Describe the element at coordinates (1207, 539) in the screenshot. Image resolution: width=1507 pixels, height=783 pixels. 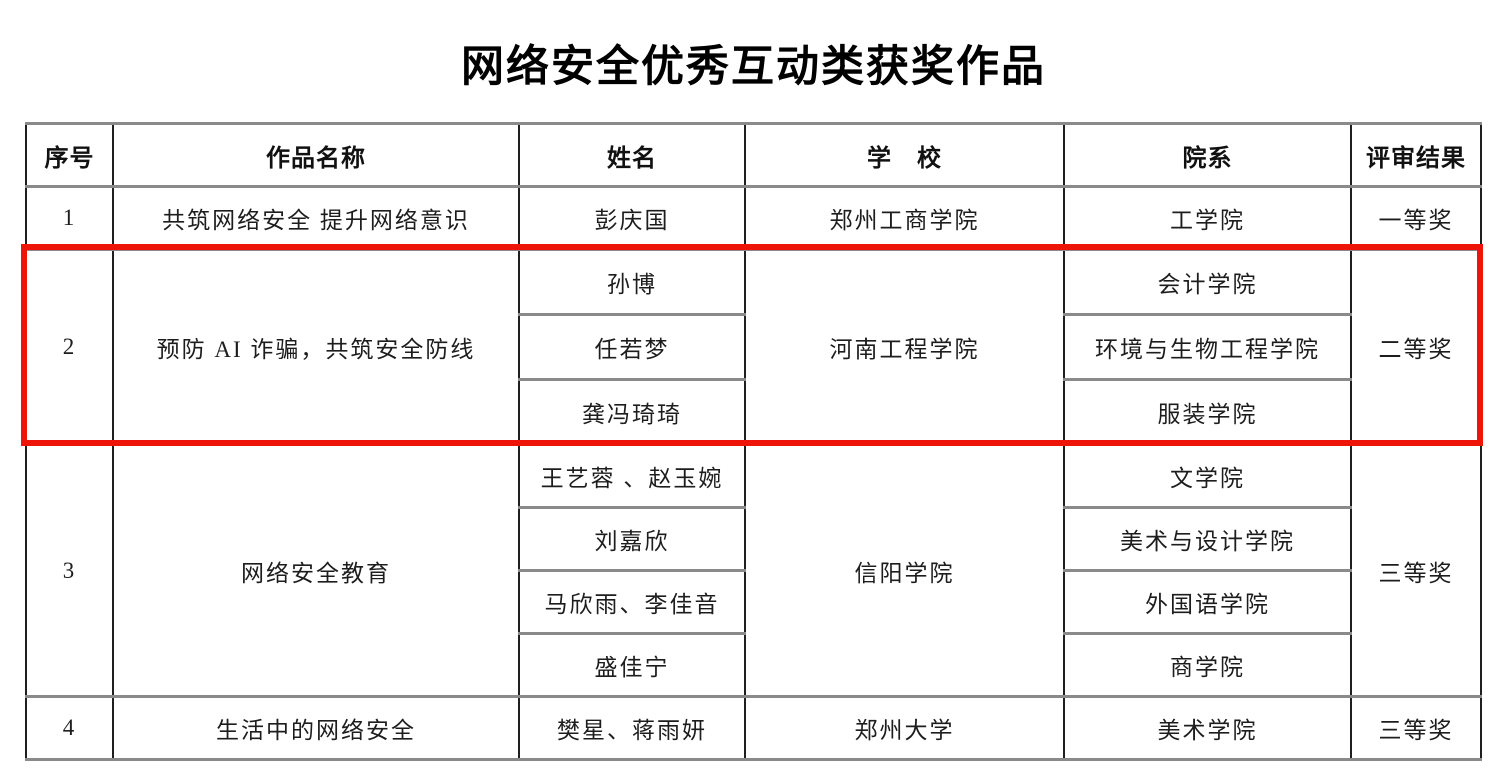
I see `cell-department: 美术与设计学院` at that location.